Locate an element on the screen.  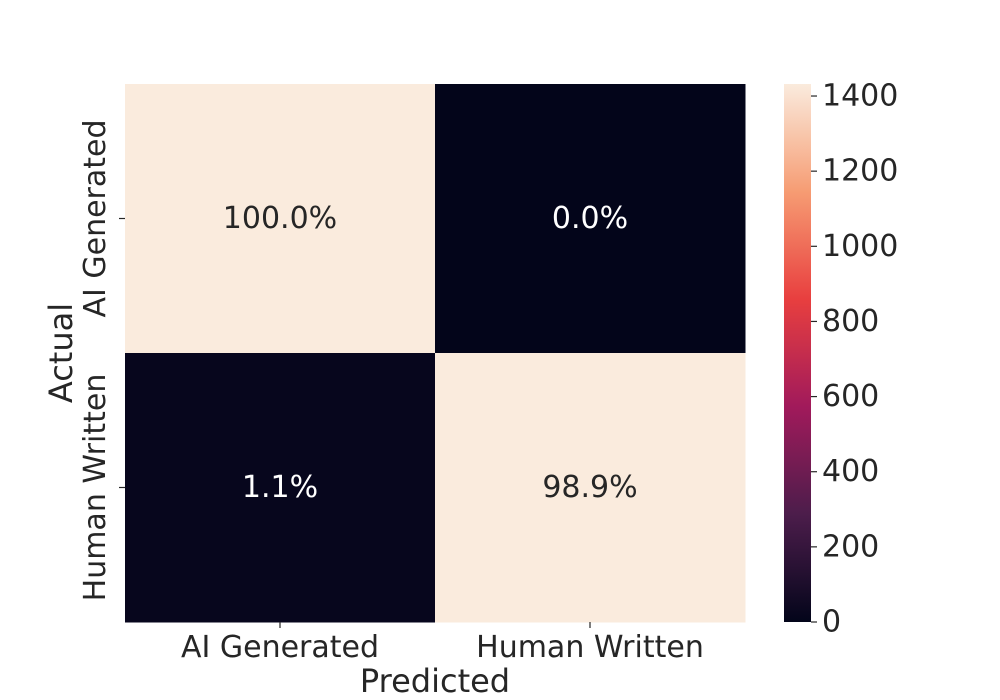
colorbar-tick-label: 1400 is located at coordinates (860, 96).